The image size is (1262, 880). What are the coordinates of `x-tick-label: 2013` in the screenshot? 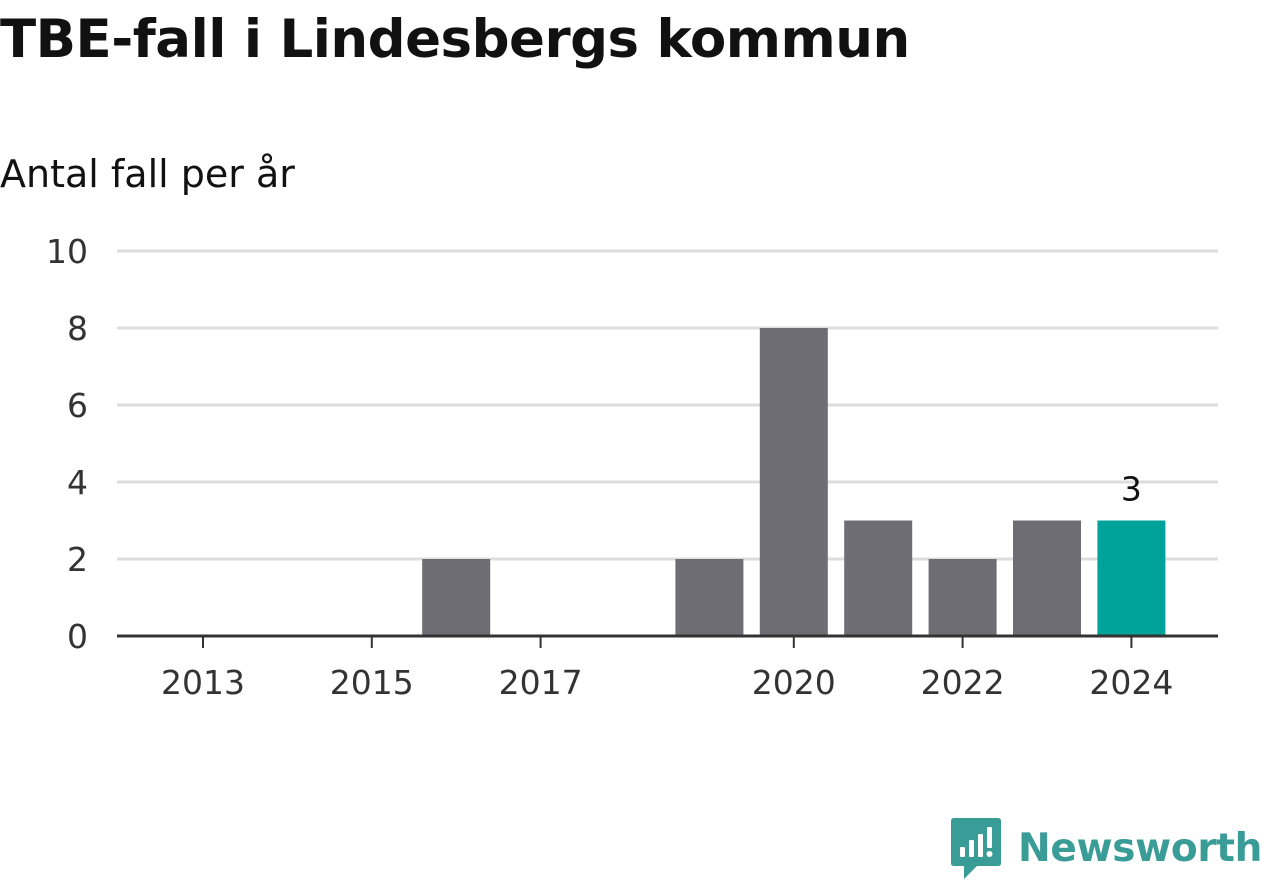 It's located at (203, 682).